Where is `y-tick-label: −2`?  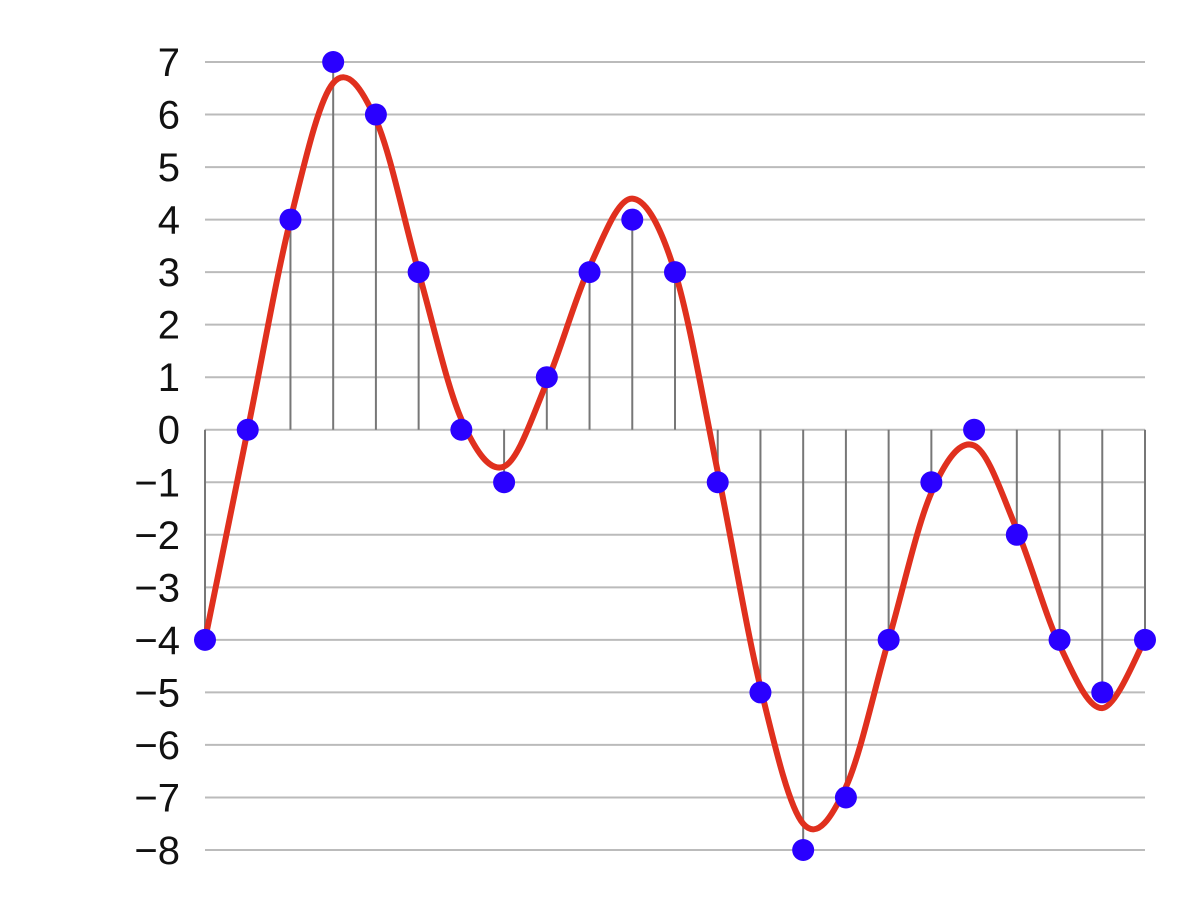 y-tick-label: −2 is located at coordinates (157, 536).